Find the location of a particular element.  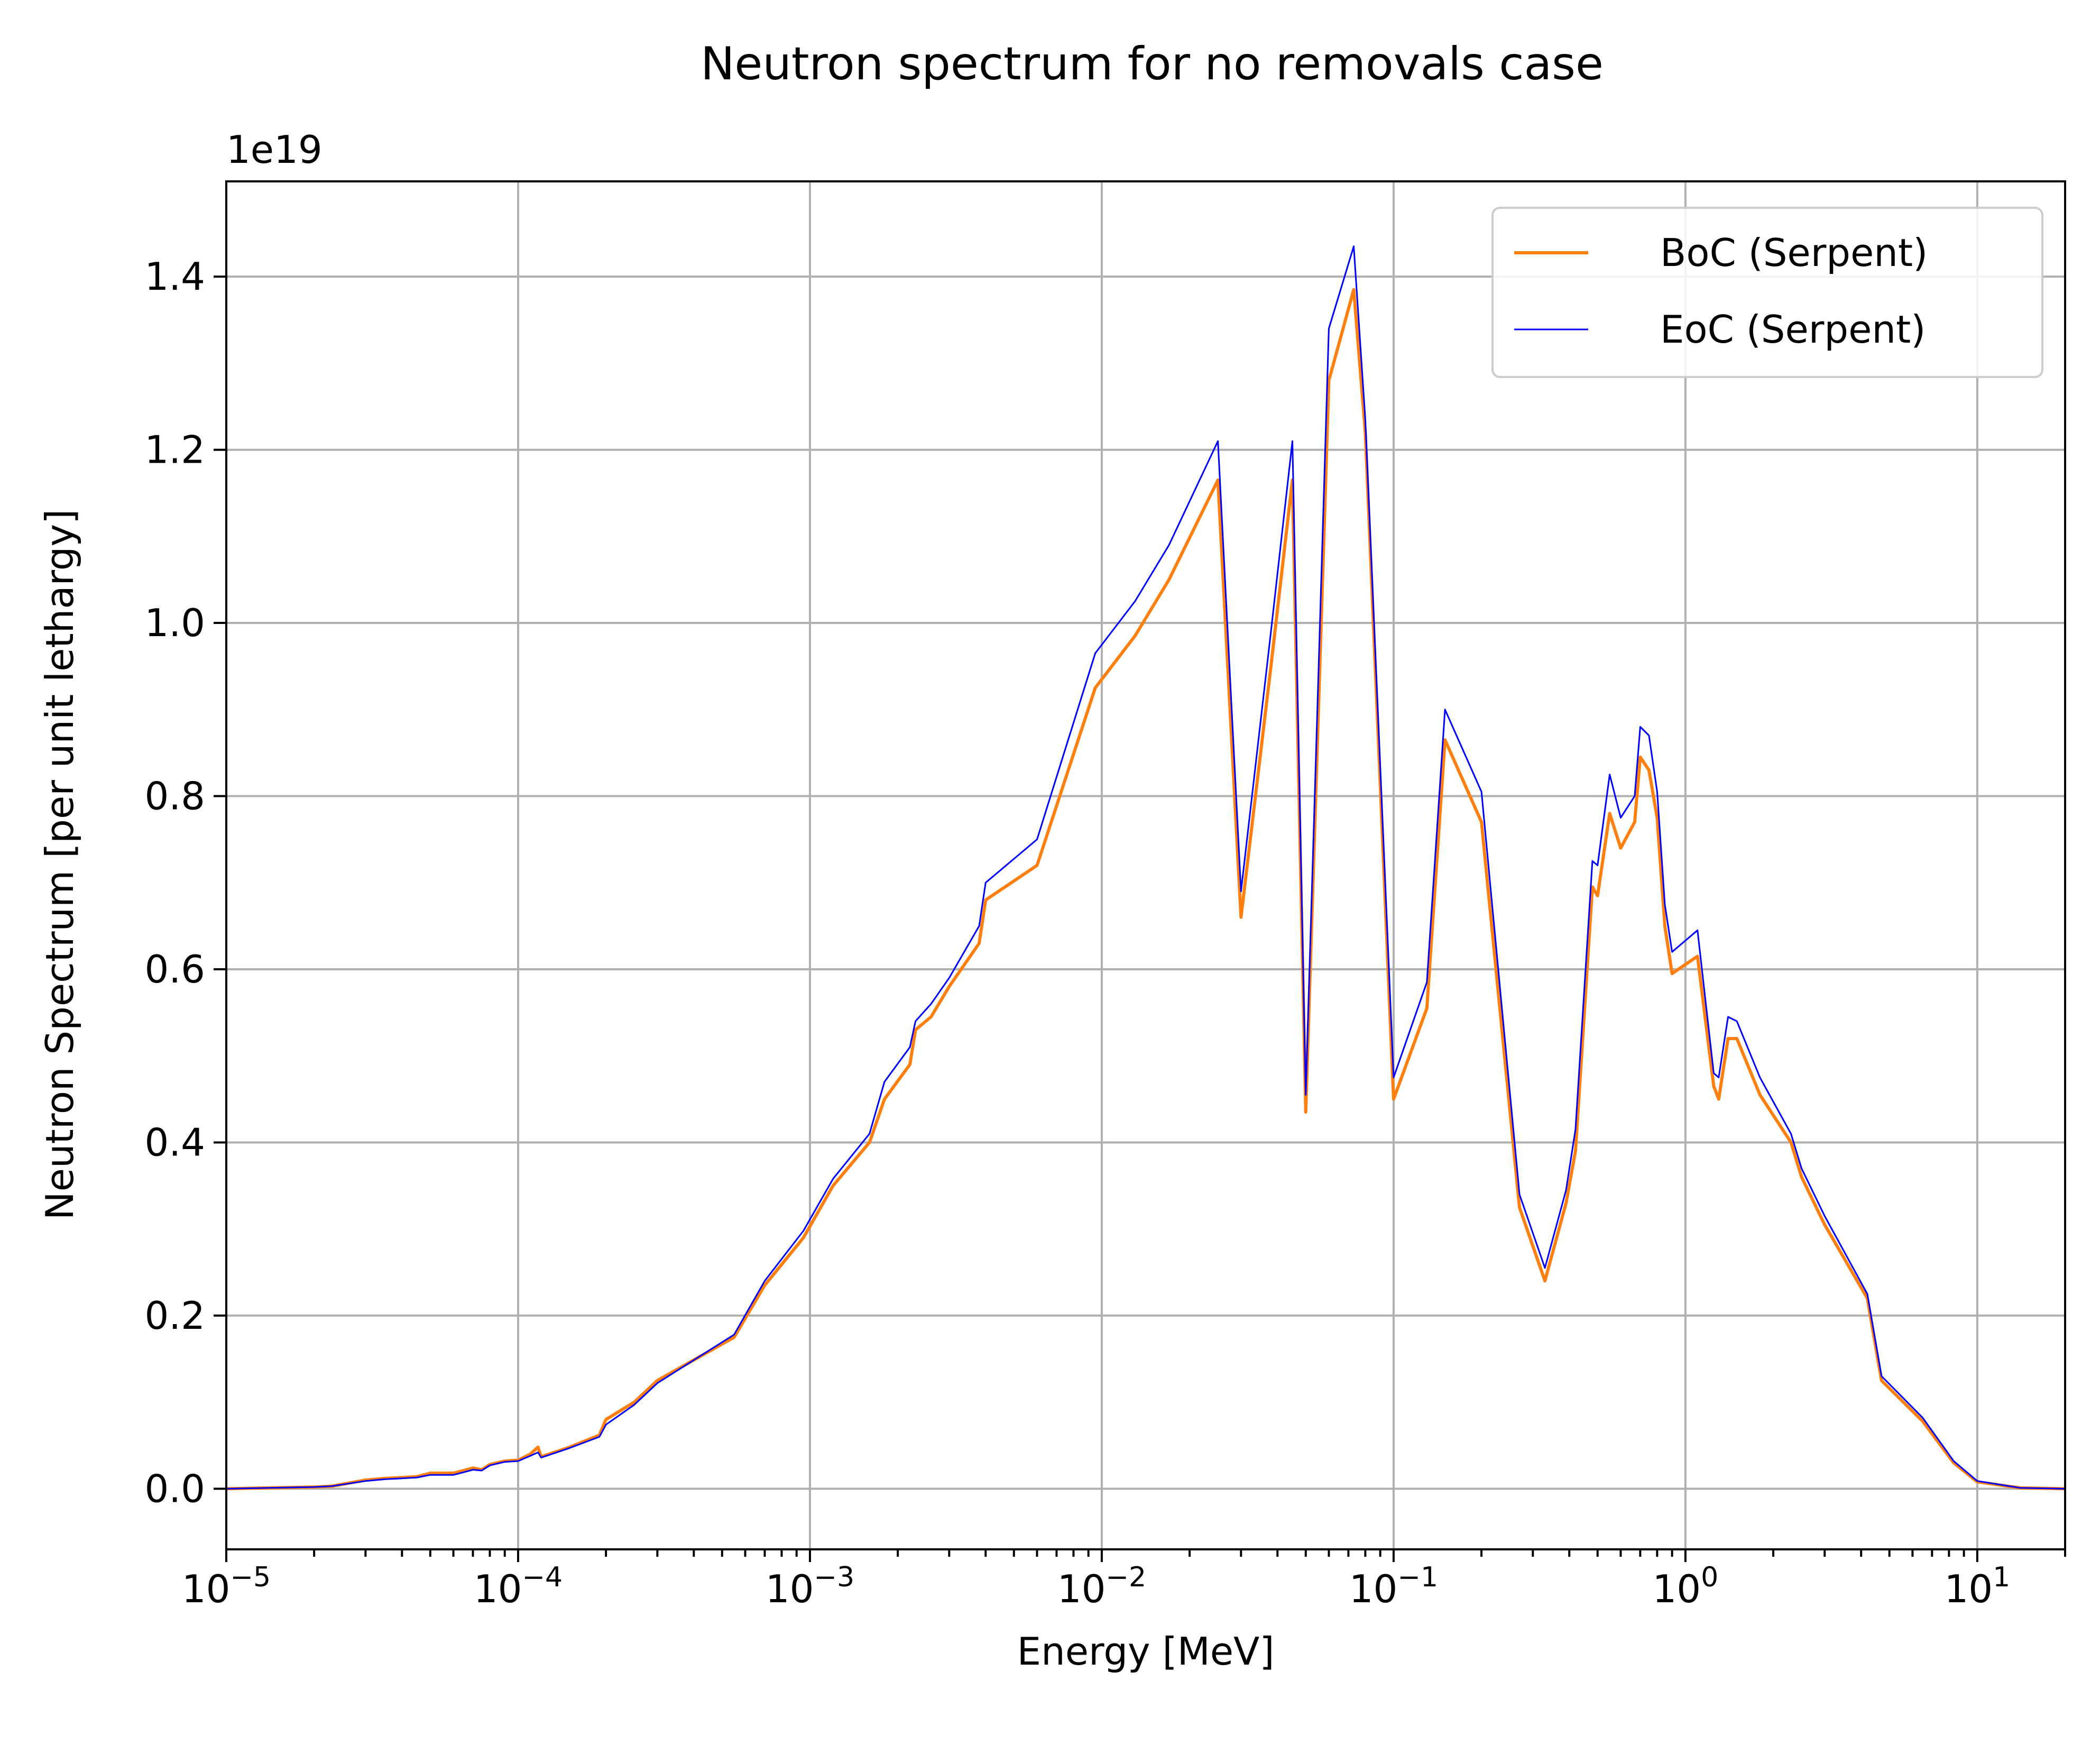

x-tick-label: 10⁻⁴ is located at coordinates (518, 1587).